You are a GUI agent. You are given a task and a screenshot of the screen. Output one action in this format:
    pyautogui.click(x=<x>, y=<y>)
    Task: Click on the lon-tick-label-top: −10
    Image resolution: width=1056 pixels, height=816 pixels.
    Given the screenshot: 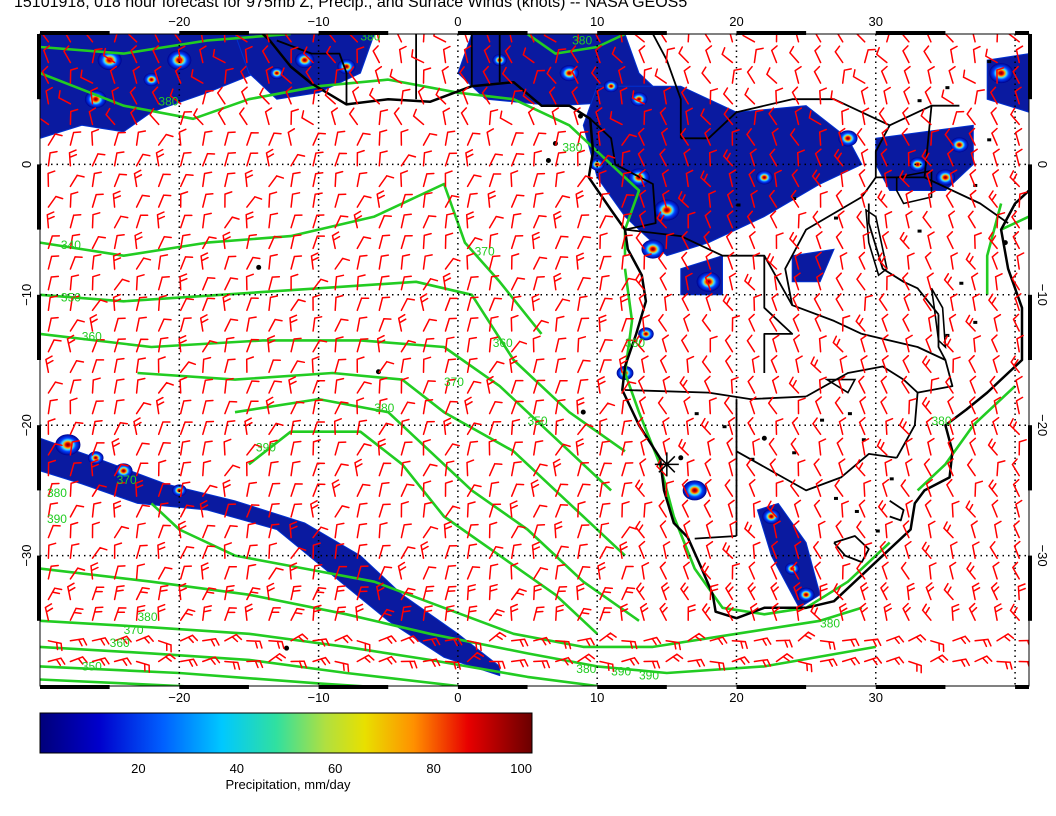 What is the action you would take?
    pyautogui.click(x=319, y=21)
    